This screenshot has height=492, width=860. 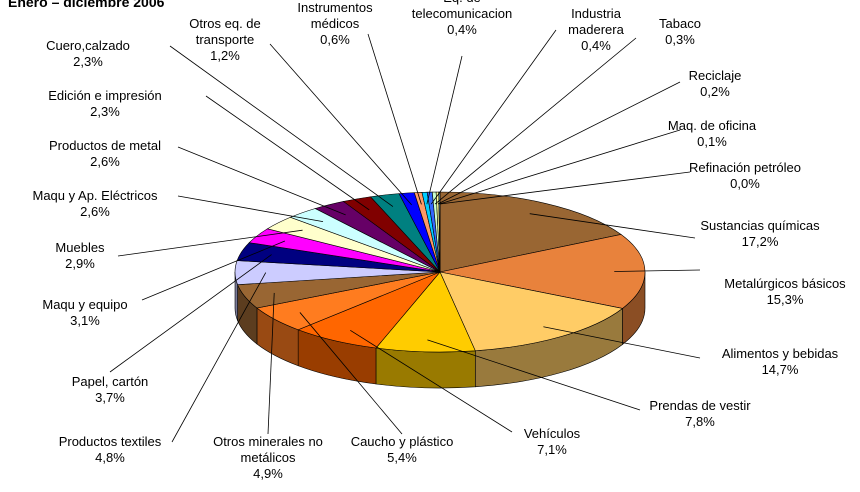 I want to click on category-label: Productos textiles, so click(x=110, y=441).